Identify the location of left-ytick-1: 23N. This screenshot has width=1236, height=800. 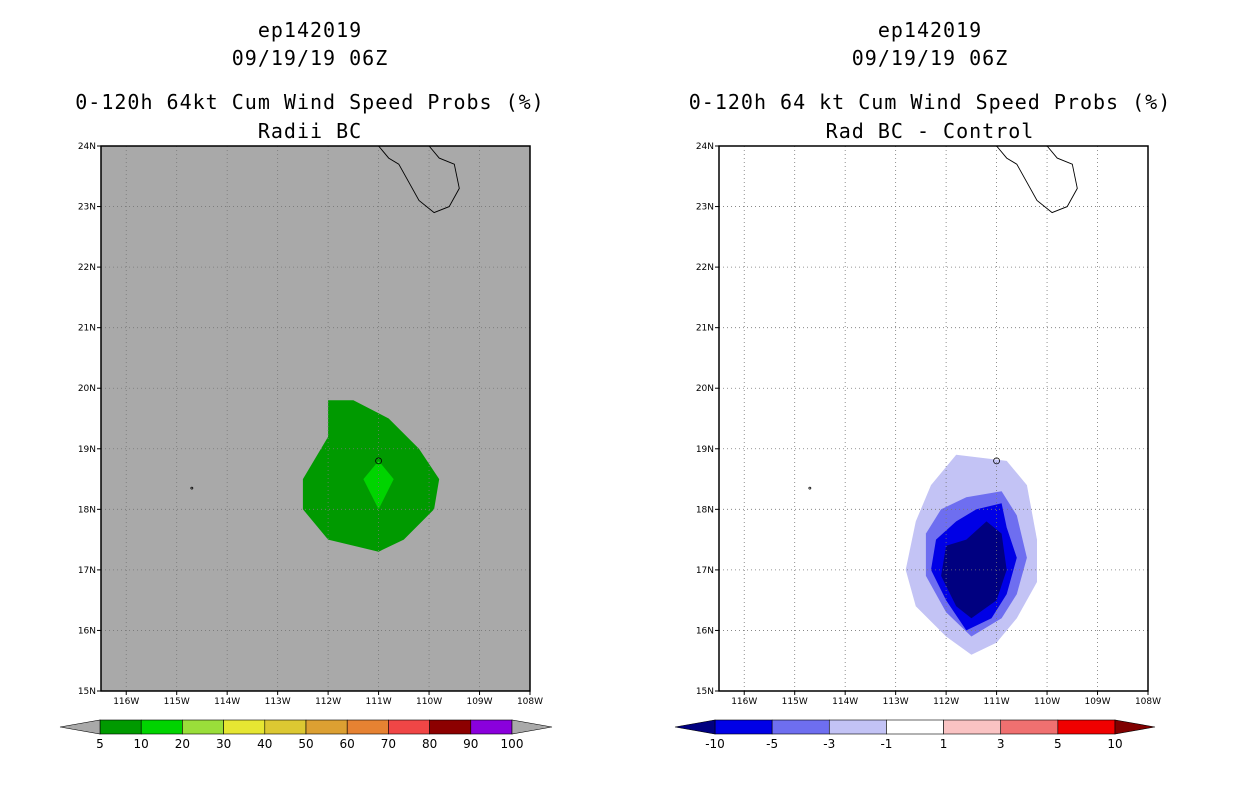
(87, 208).